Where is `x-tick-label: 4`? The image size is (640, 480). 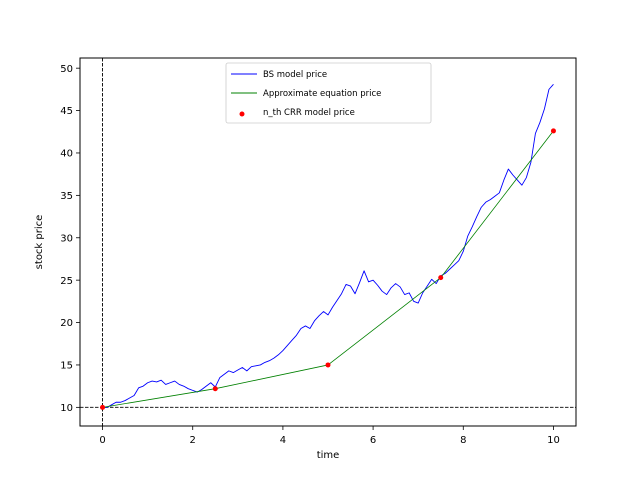
x-tick-label: 4 is located at coordinates (283, 440).